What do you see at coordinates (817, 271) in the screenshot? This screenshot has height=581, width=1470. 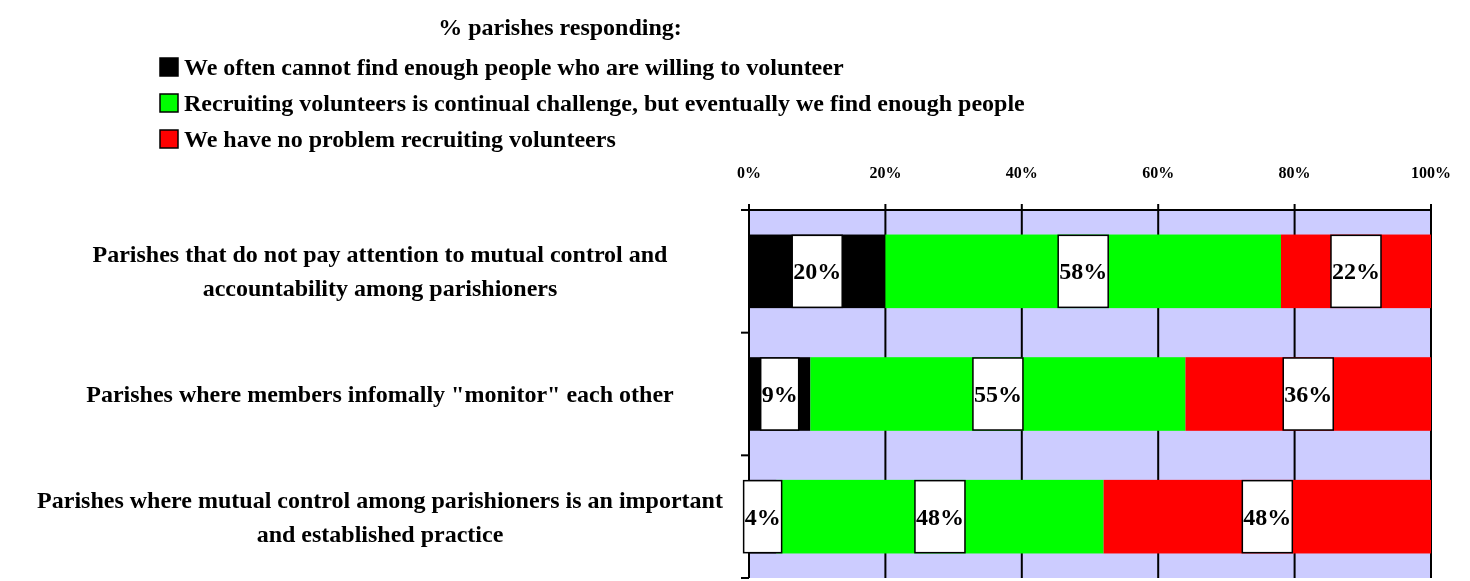 I see `data-label: 20%` at bounding box center [817, 271].